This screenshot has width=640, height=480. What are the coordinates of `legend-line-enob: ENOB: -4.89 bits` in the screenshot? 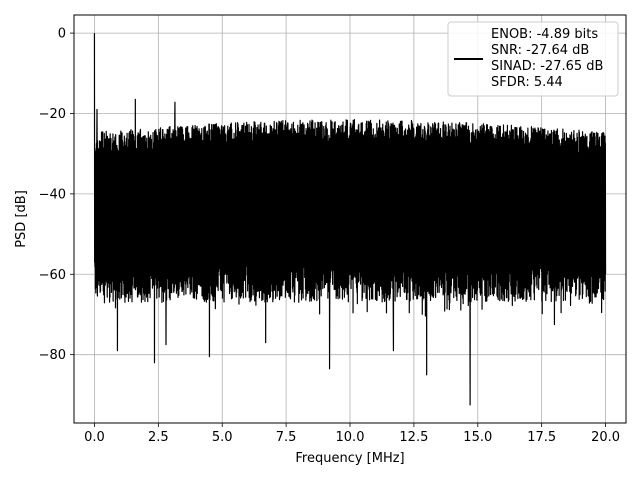 It's located at (544, 34).